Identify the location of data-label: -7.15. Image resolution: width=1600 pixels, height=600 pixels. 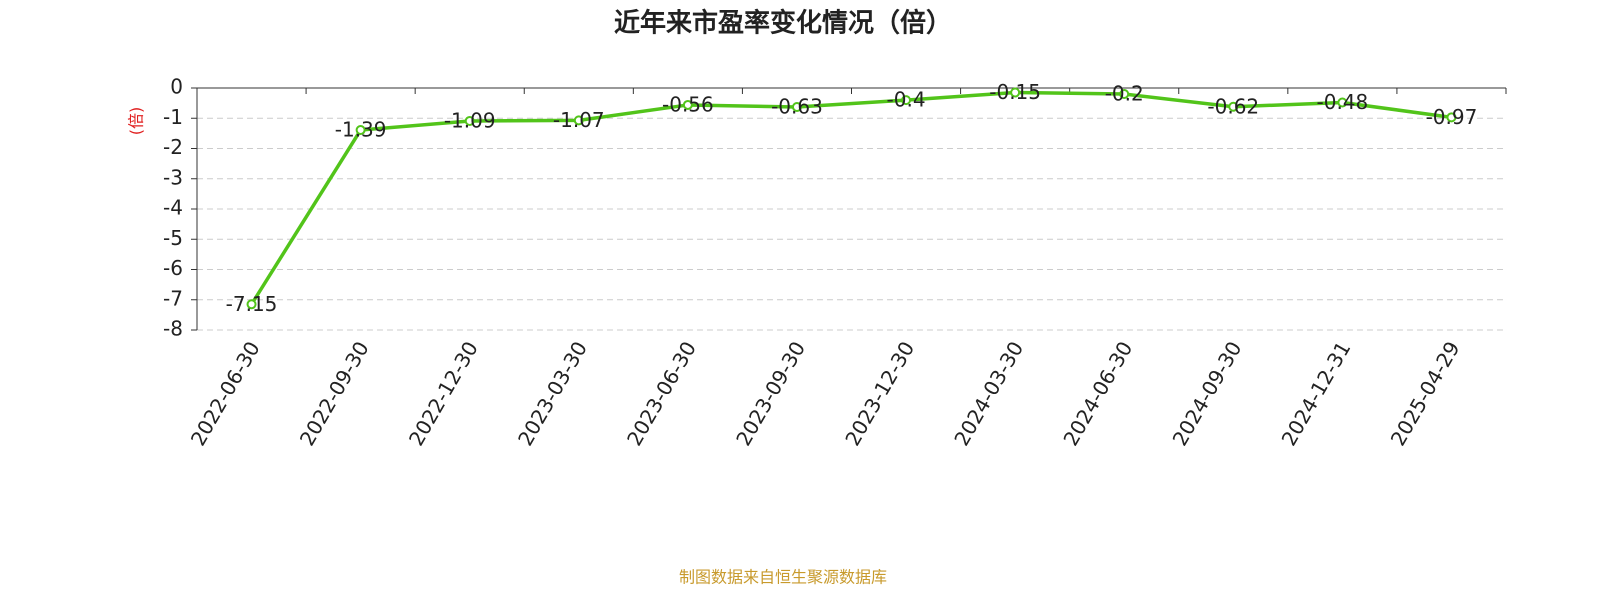
(252, 304).